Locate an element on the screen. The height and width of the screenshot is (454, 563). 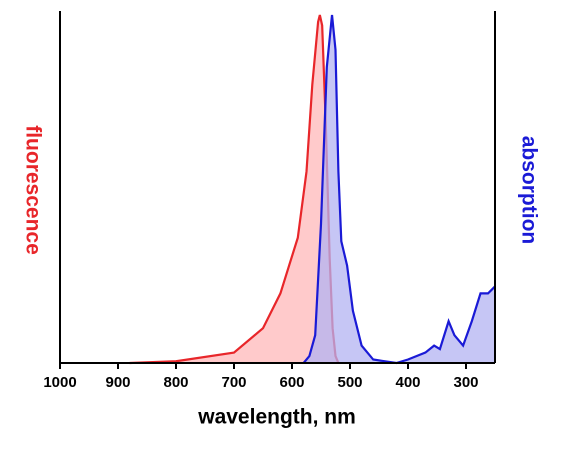
x-tick-label: 500 is located at coordinates (349, 382).